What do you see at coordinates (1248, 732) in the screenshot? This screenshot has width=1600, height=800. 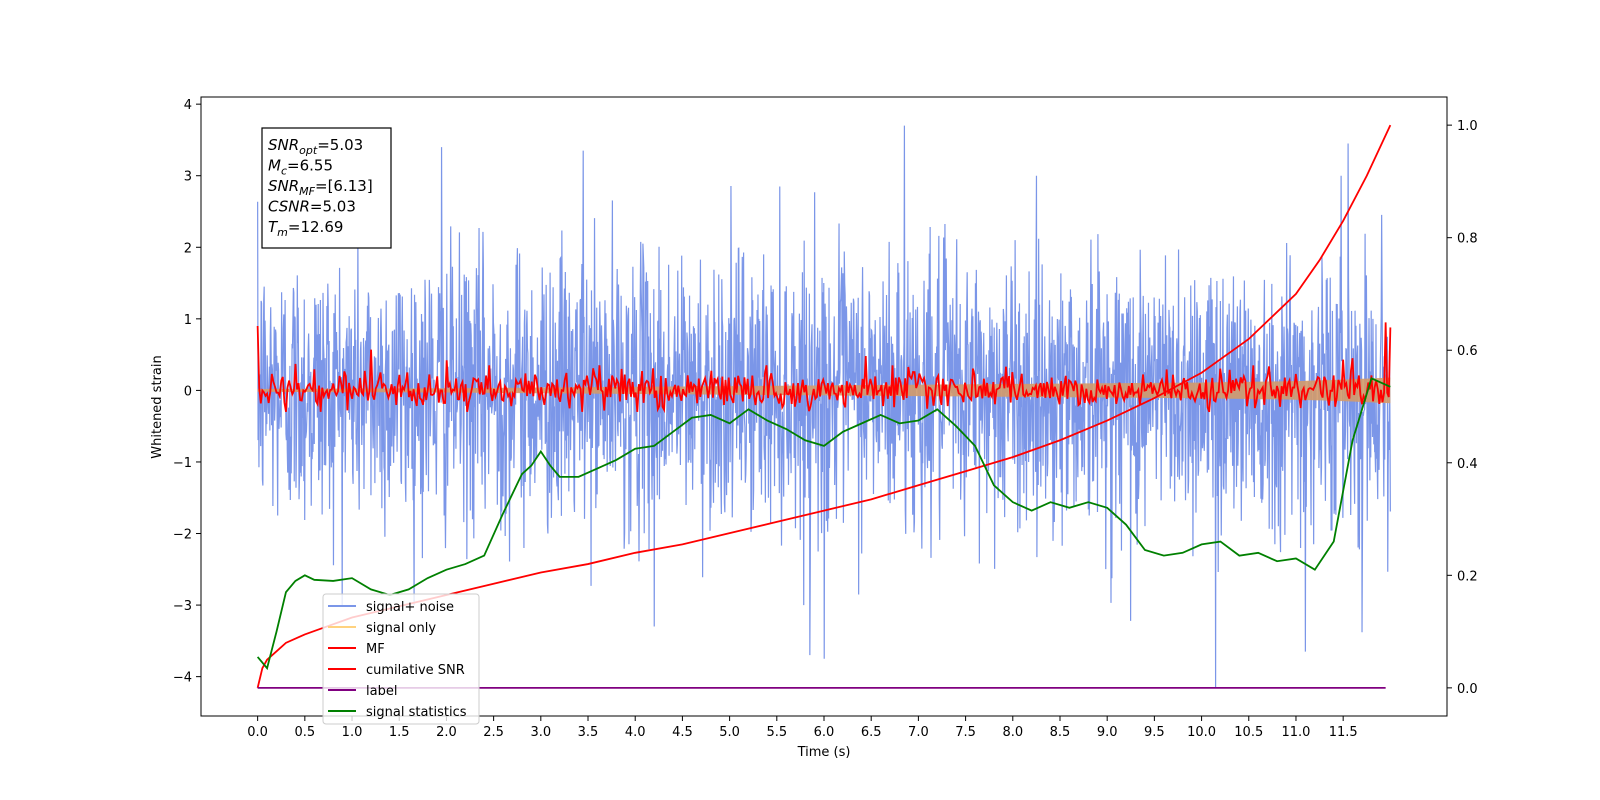 I see `x-tick-label: 10.5` at bounding box center [1248, 732].